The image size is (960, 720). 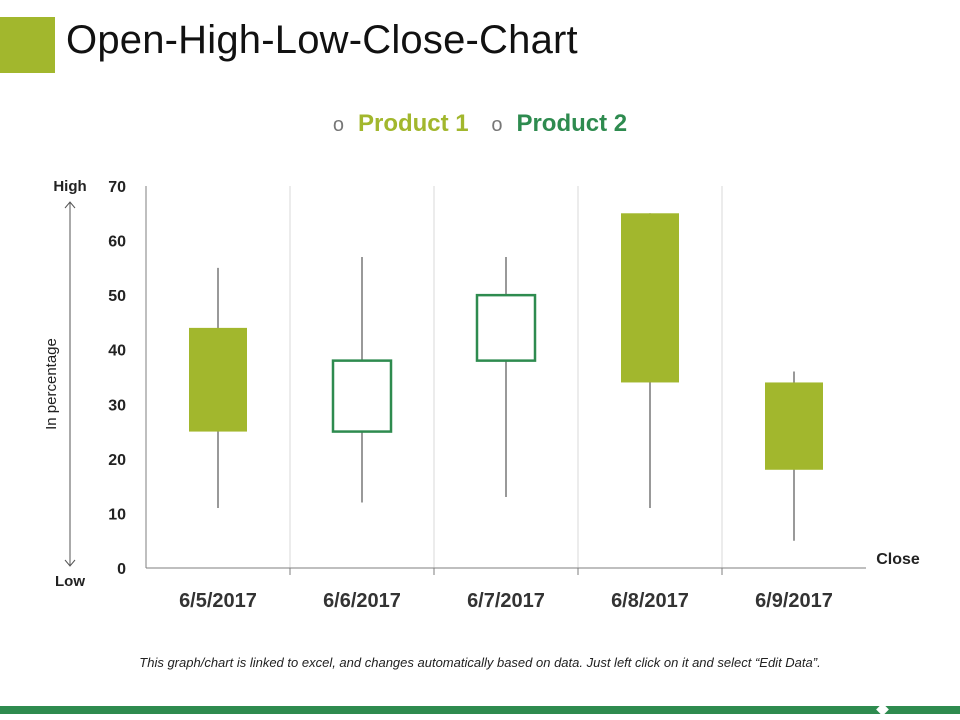 I want to click on legend-item-product-2: o Product 2, so click(x=559, y=124).